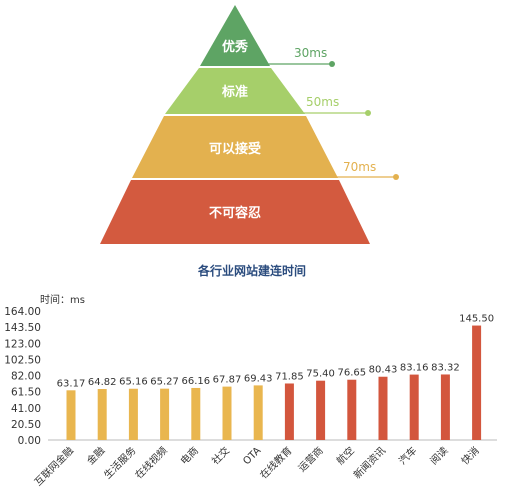 This screenshot has height=495, width=505. Describe the element at coordinates (322, 102) in the screenshot. I see `threshold-label-50ms: 50ms` at that location.